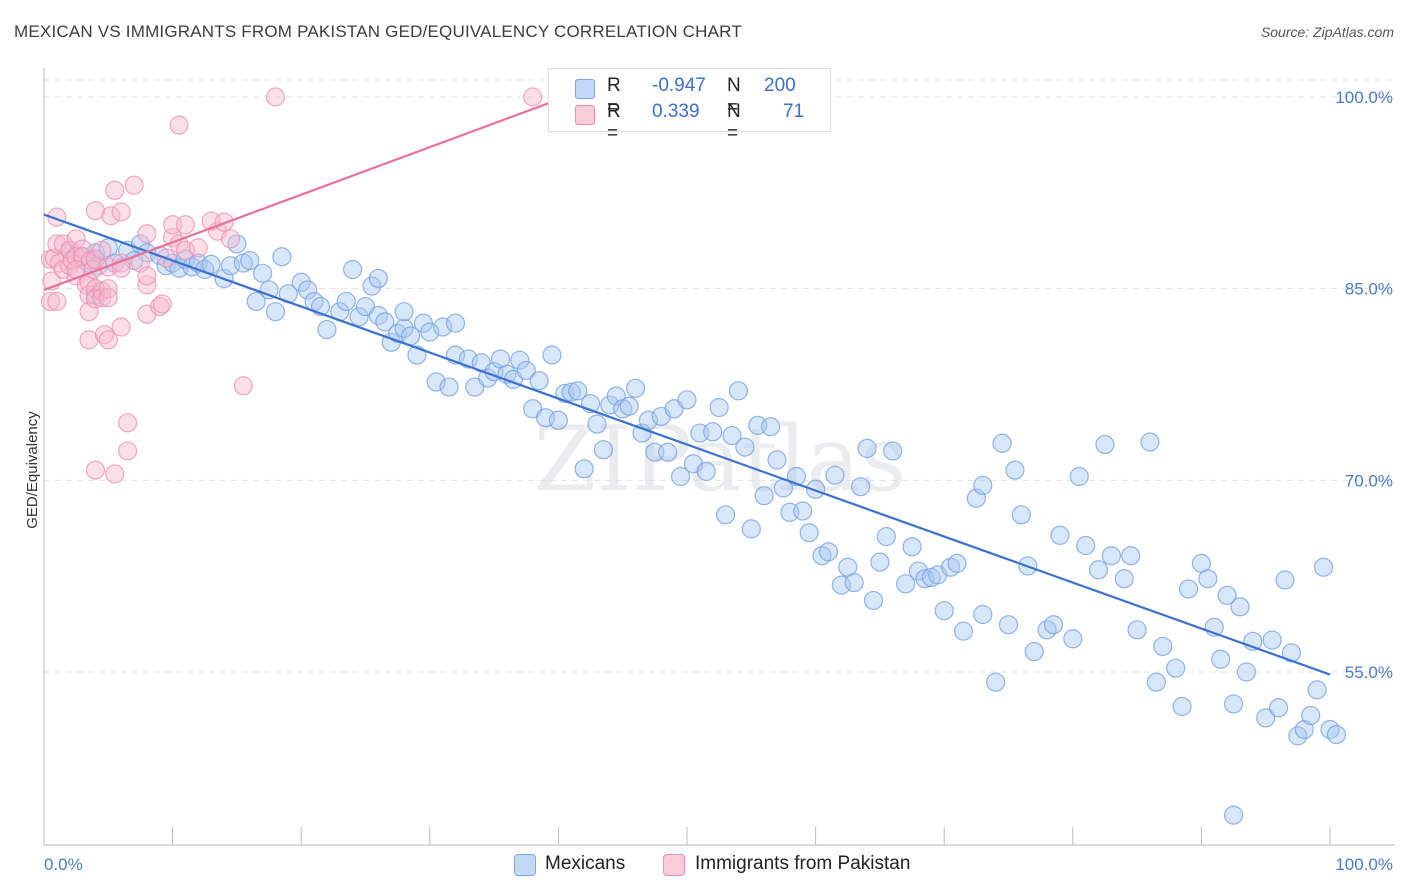 The width and height of the screenshot is (1406, 892). Describe the element at coordinates (780, 85) in the screenshot. I see `legend-n-value: 200` at that location.